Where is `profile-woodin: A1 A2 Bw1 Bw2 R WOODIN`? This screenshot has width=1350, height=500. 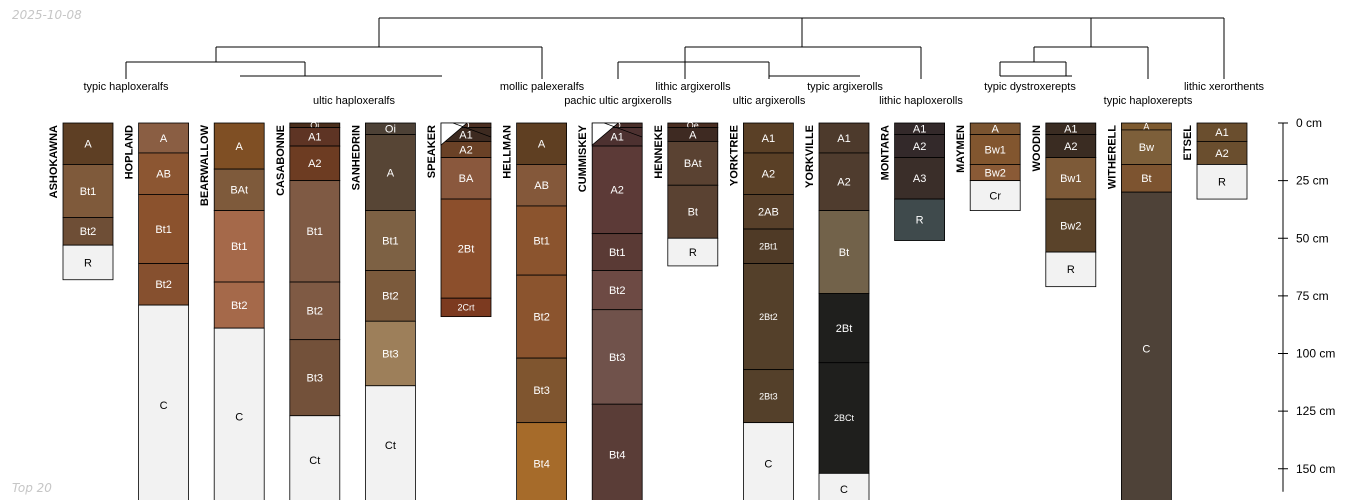 profile-woodin: A1 A2 Bw1 Bw2 R WOODIN is located at coordinates (1064, 205).